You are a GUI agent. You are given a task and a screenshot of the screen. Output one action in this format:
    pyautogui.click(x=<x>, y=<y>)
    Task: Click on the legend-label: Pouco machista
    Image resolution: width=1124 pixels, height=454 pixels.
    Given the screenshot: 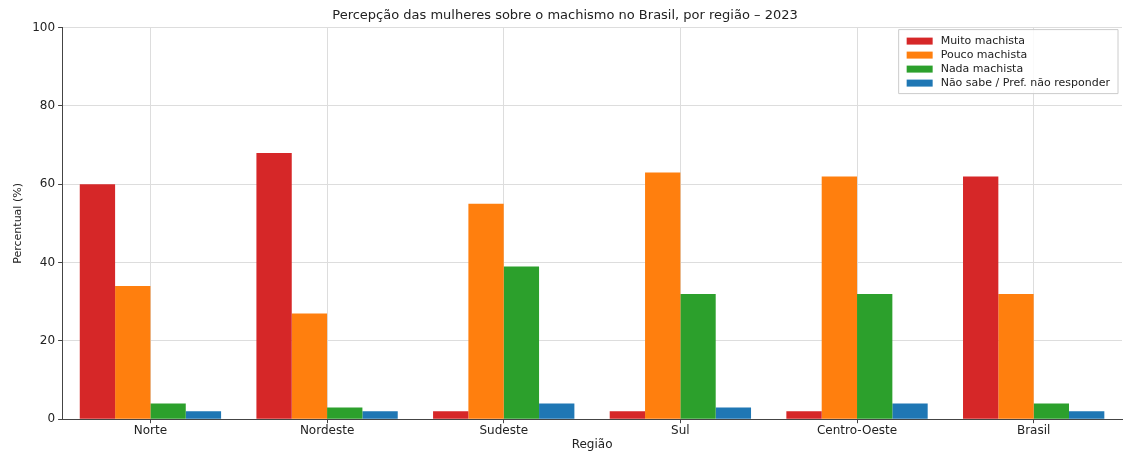 What is the action you would take?
    pyautogui.click(x=984, y=54)
    